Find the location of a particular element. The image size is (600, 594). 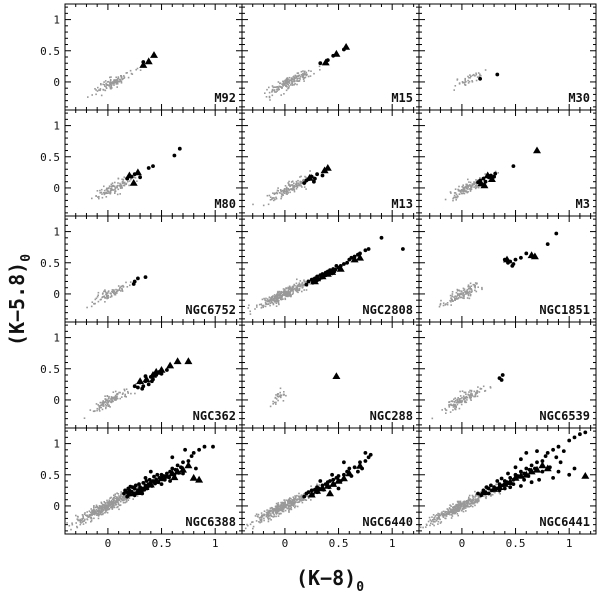

y-axis-label-text: (K−5.8) is located at coordinates (17, 304).